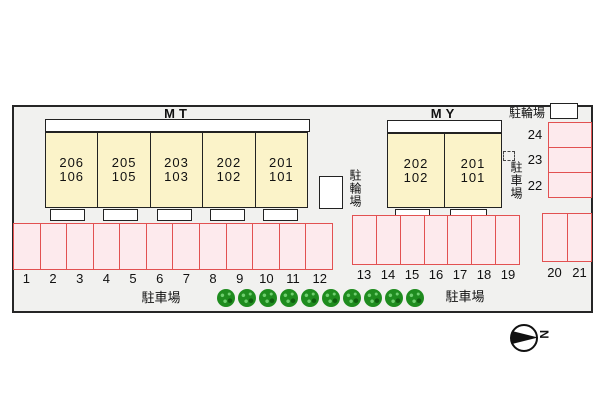 The width and height of the screenshot is (600, 400). What do you see at coordinates (444, 126) in the screenshot?
I see `building-my-corridor` at bounding box center [444, 126].